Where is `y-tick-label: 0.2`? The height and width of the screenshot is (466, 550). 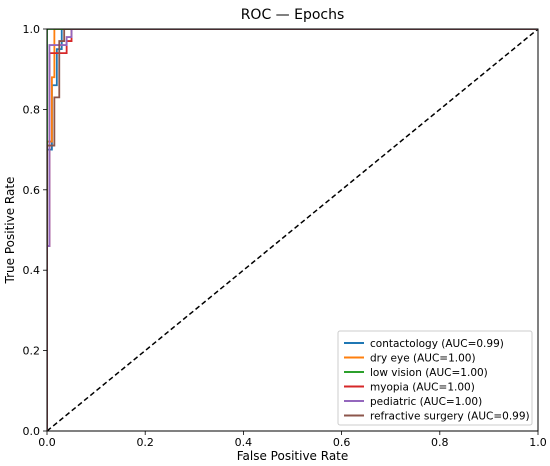 y-tick-label: 0.2 is located at coordinates (32, 351).